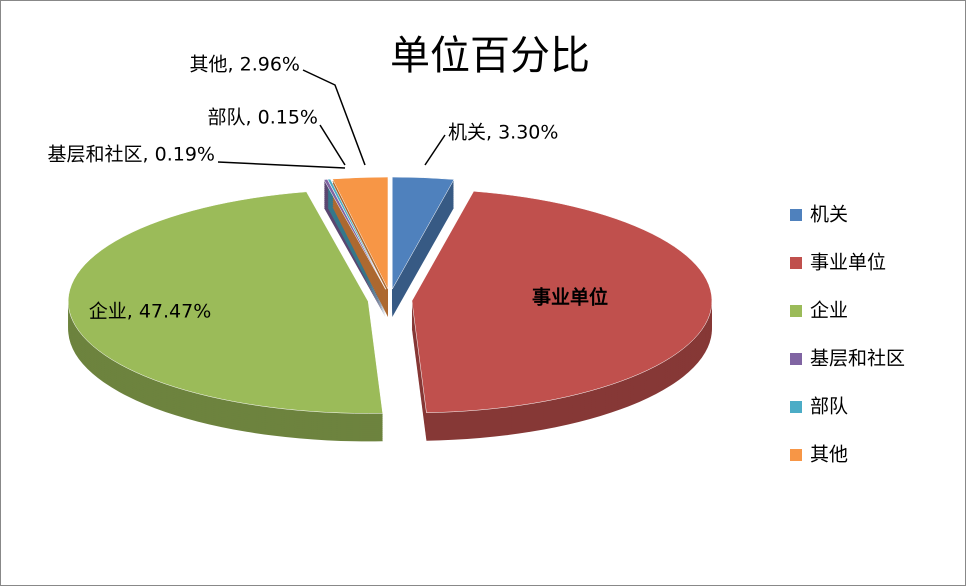 This screenshot has height=586, width=966. I want to click on legend-label: 企业, so click(829, 311).